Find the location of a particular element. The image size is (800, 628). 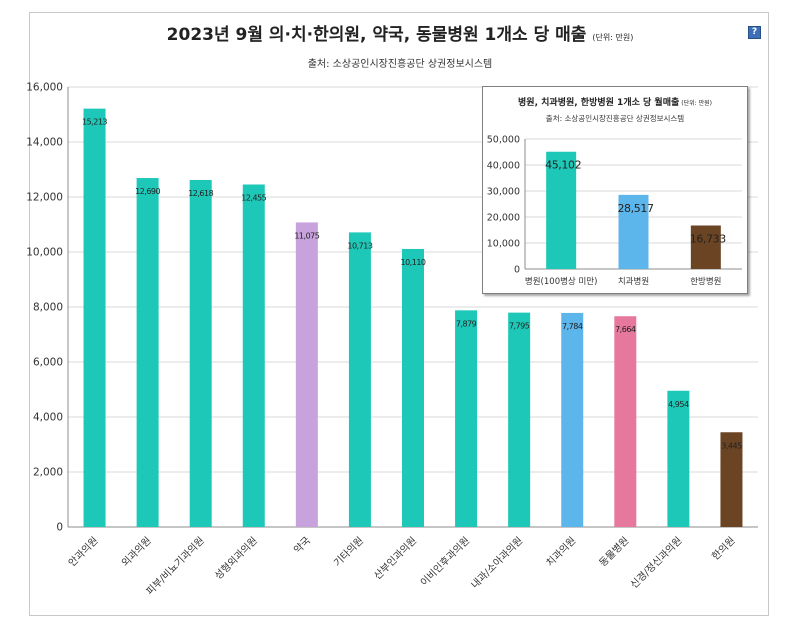

y-tick-label: 40,000 is located at coordinates (503, 166).